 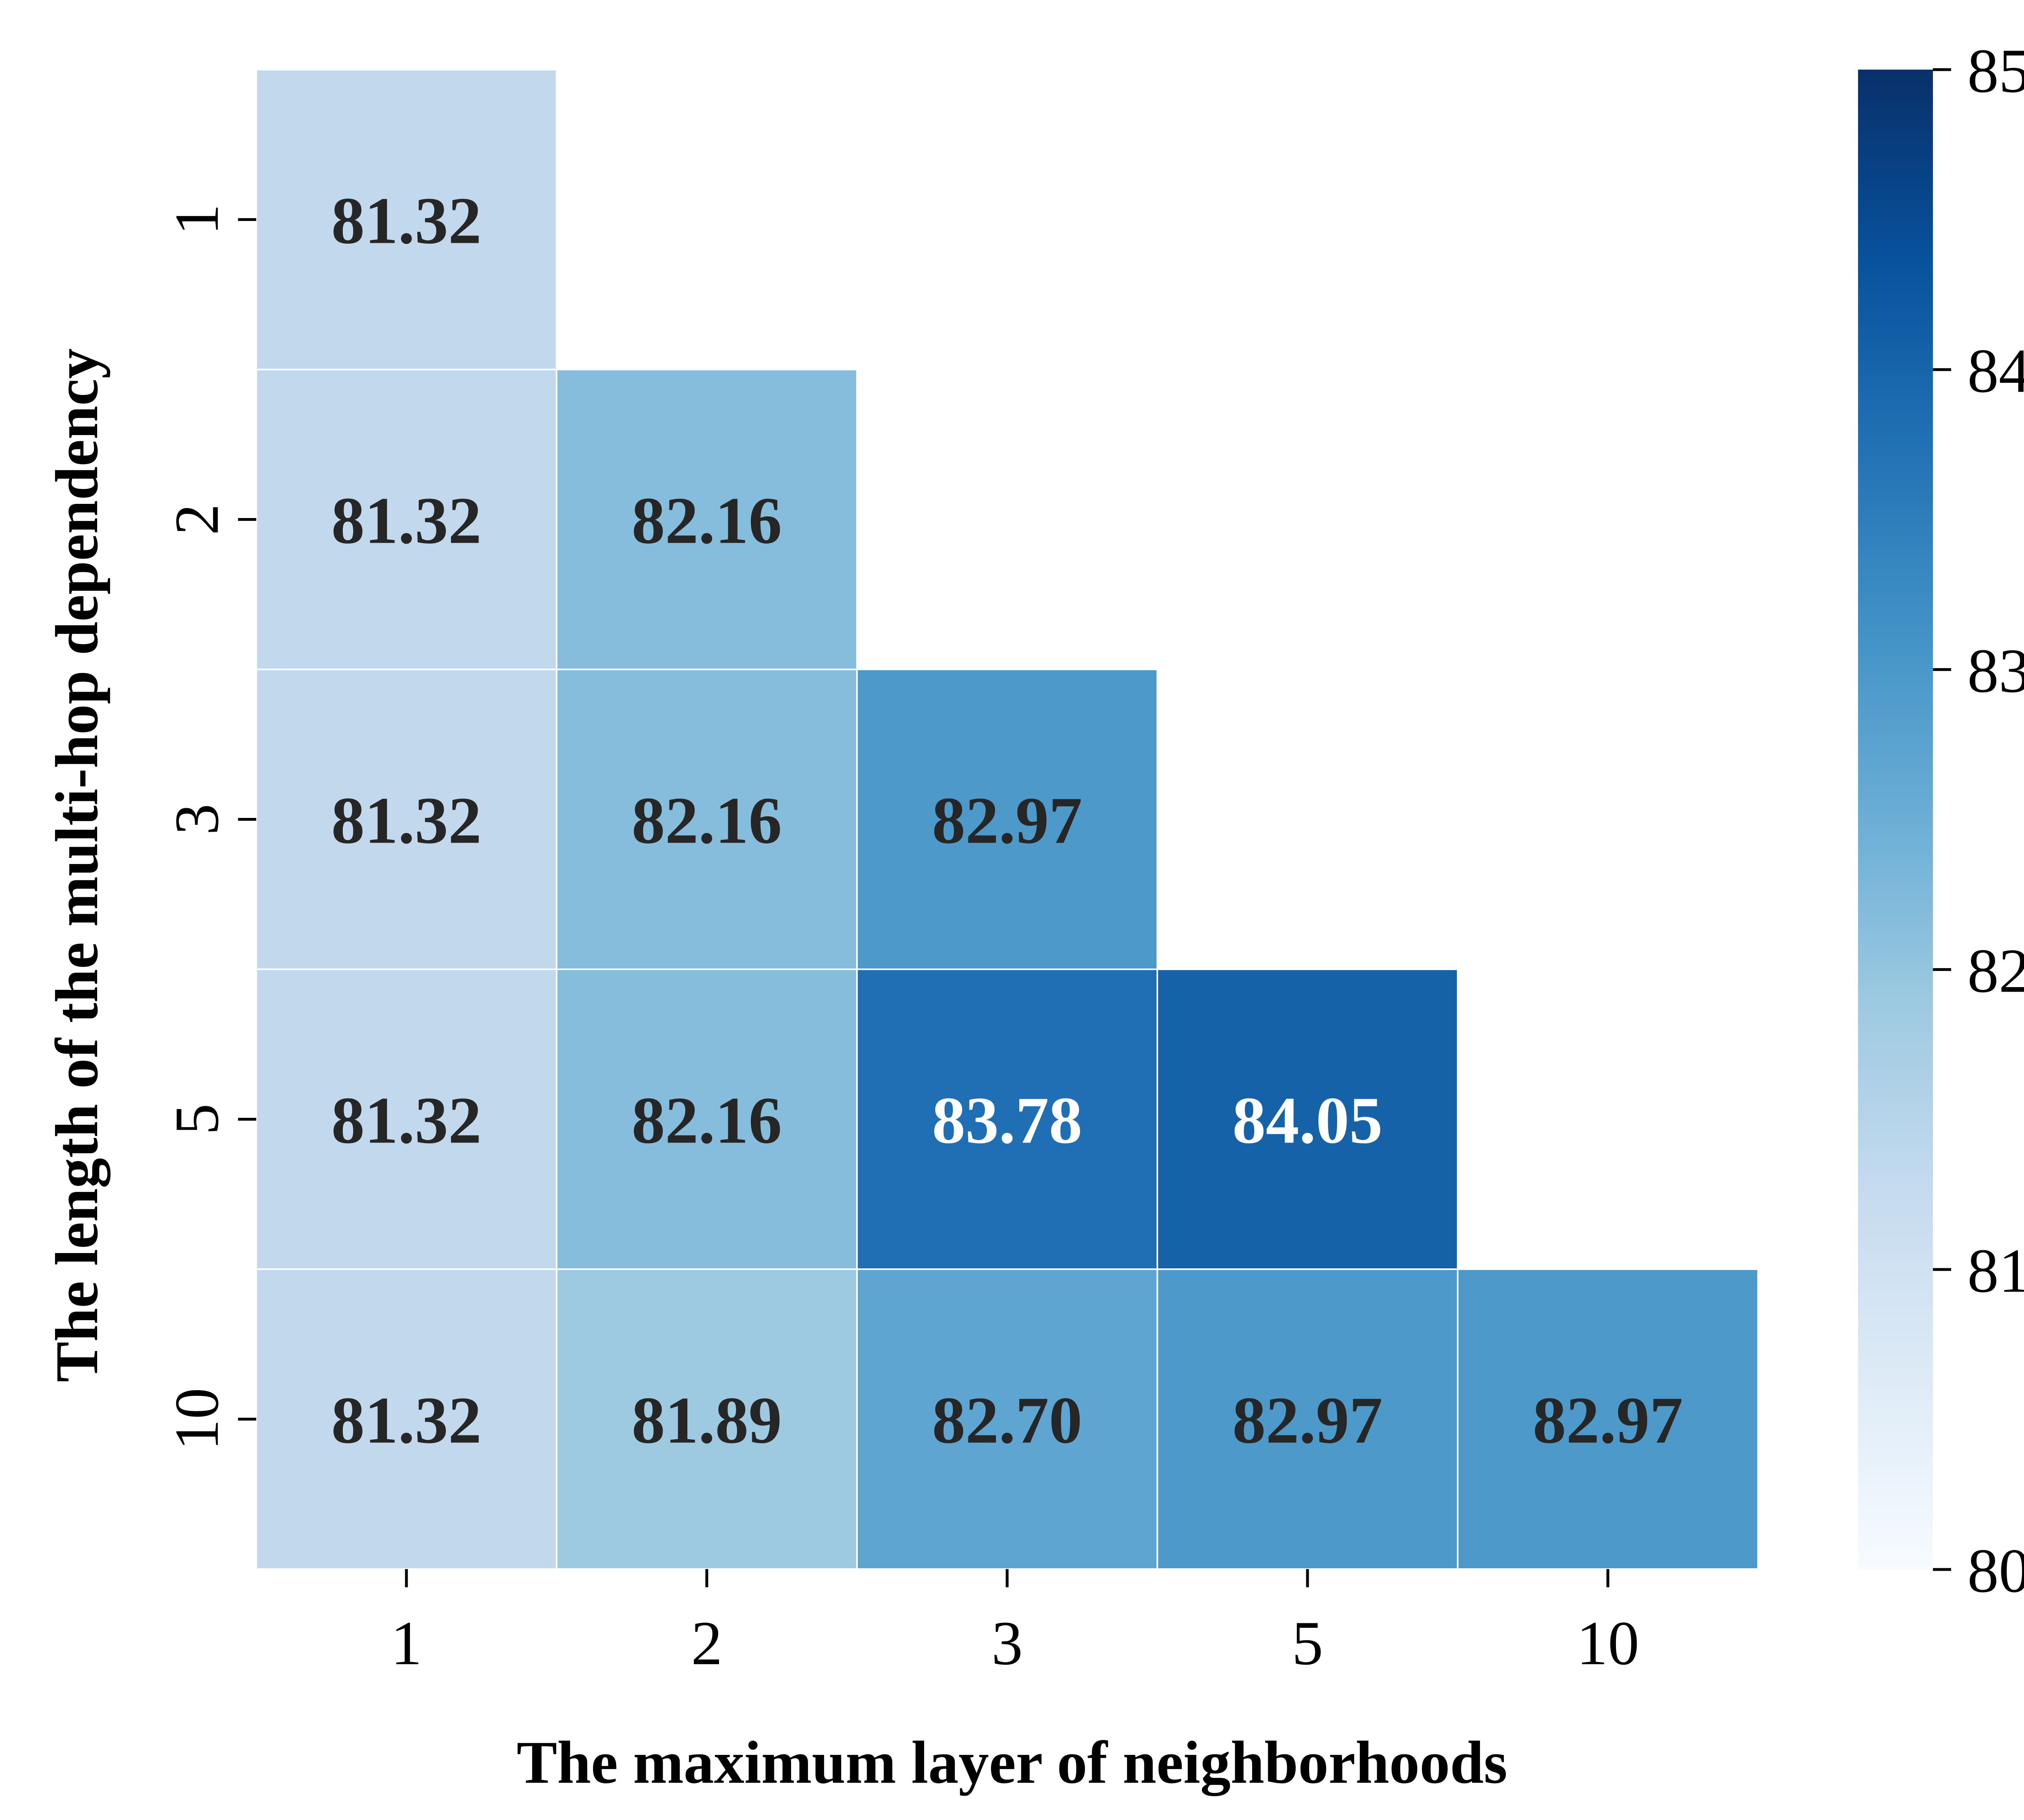 I want to click on colorbar-tick-label: 83, so click(x=1995, y=671).